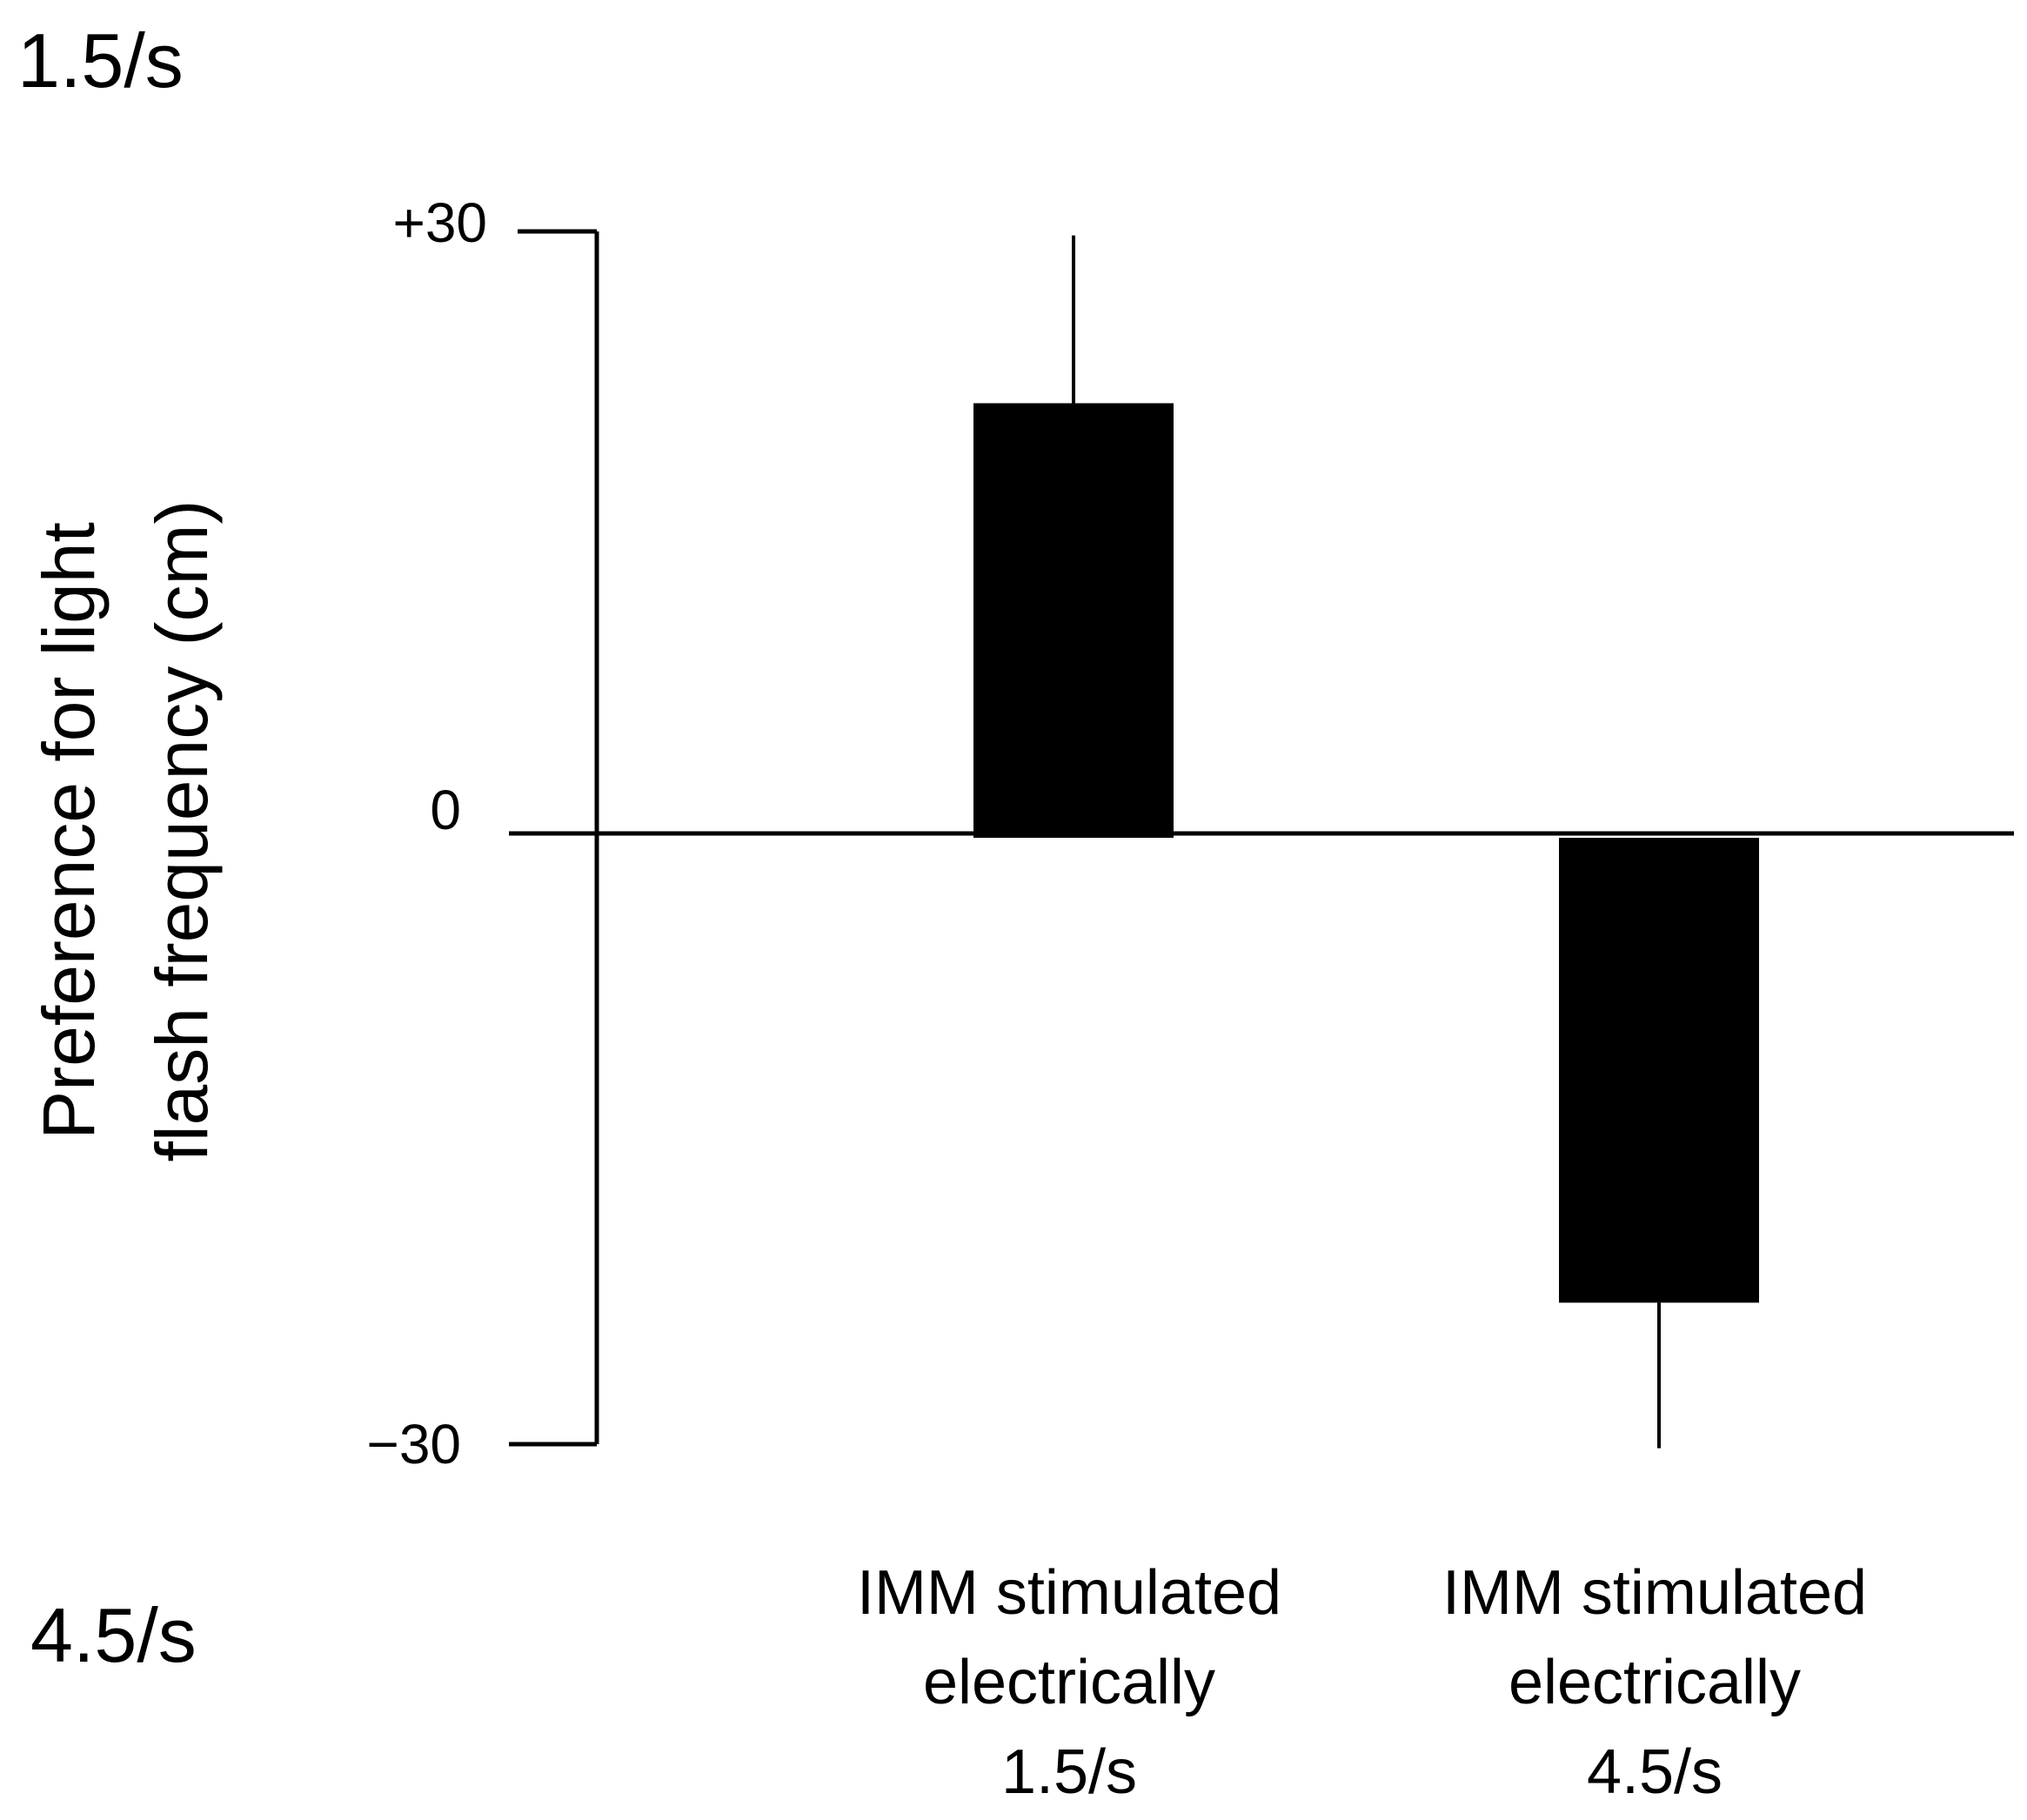 This screenshot has width=2027, height=1820. Describe the element at coordinates (481, 833) in the screenshot. I see `y-ticks-group: +30 0 −30` at that location.